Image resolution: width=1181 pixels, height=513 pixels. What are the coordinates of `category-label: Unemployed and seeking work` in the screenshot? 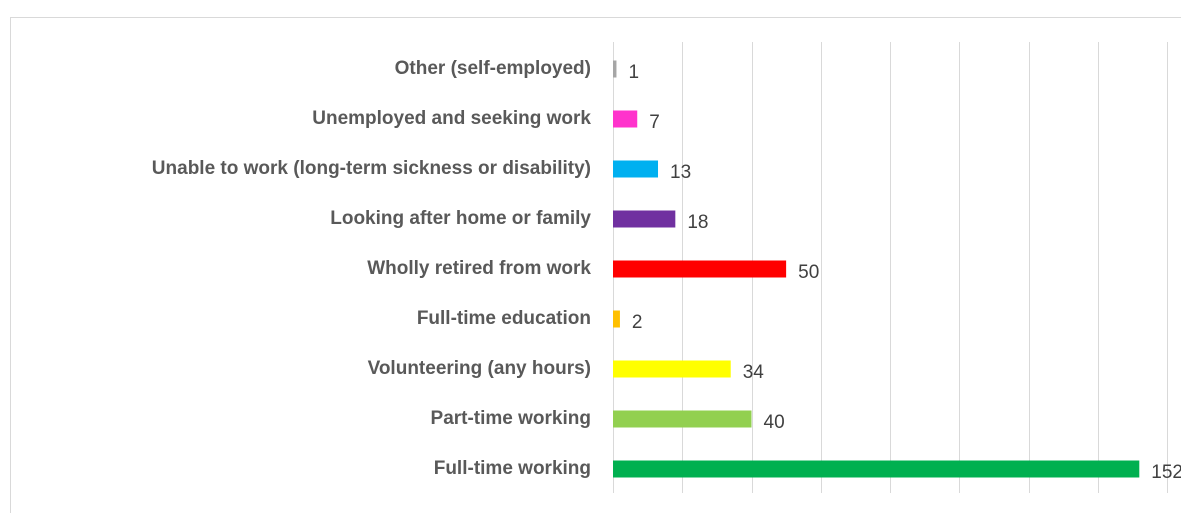 It's located at (451, 118).